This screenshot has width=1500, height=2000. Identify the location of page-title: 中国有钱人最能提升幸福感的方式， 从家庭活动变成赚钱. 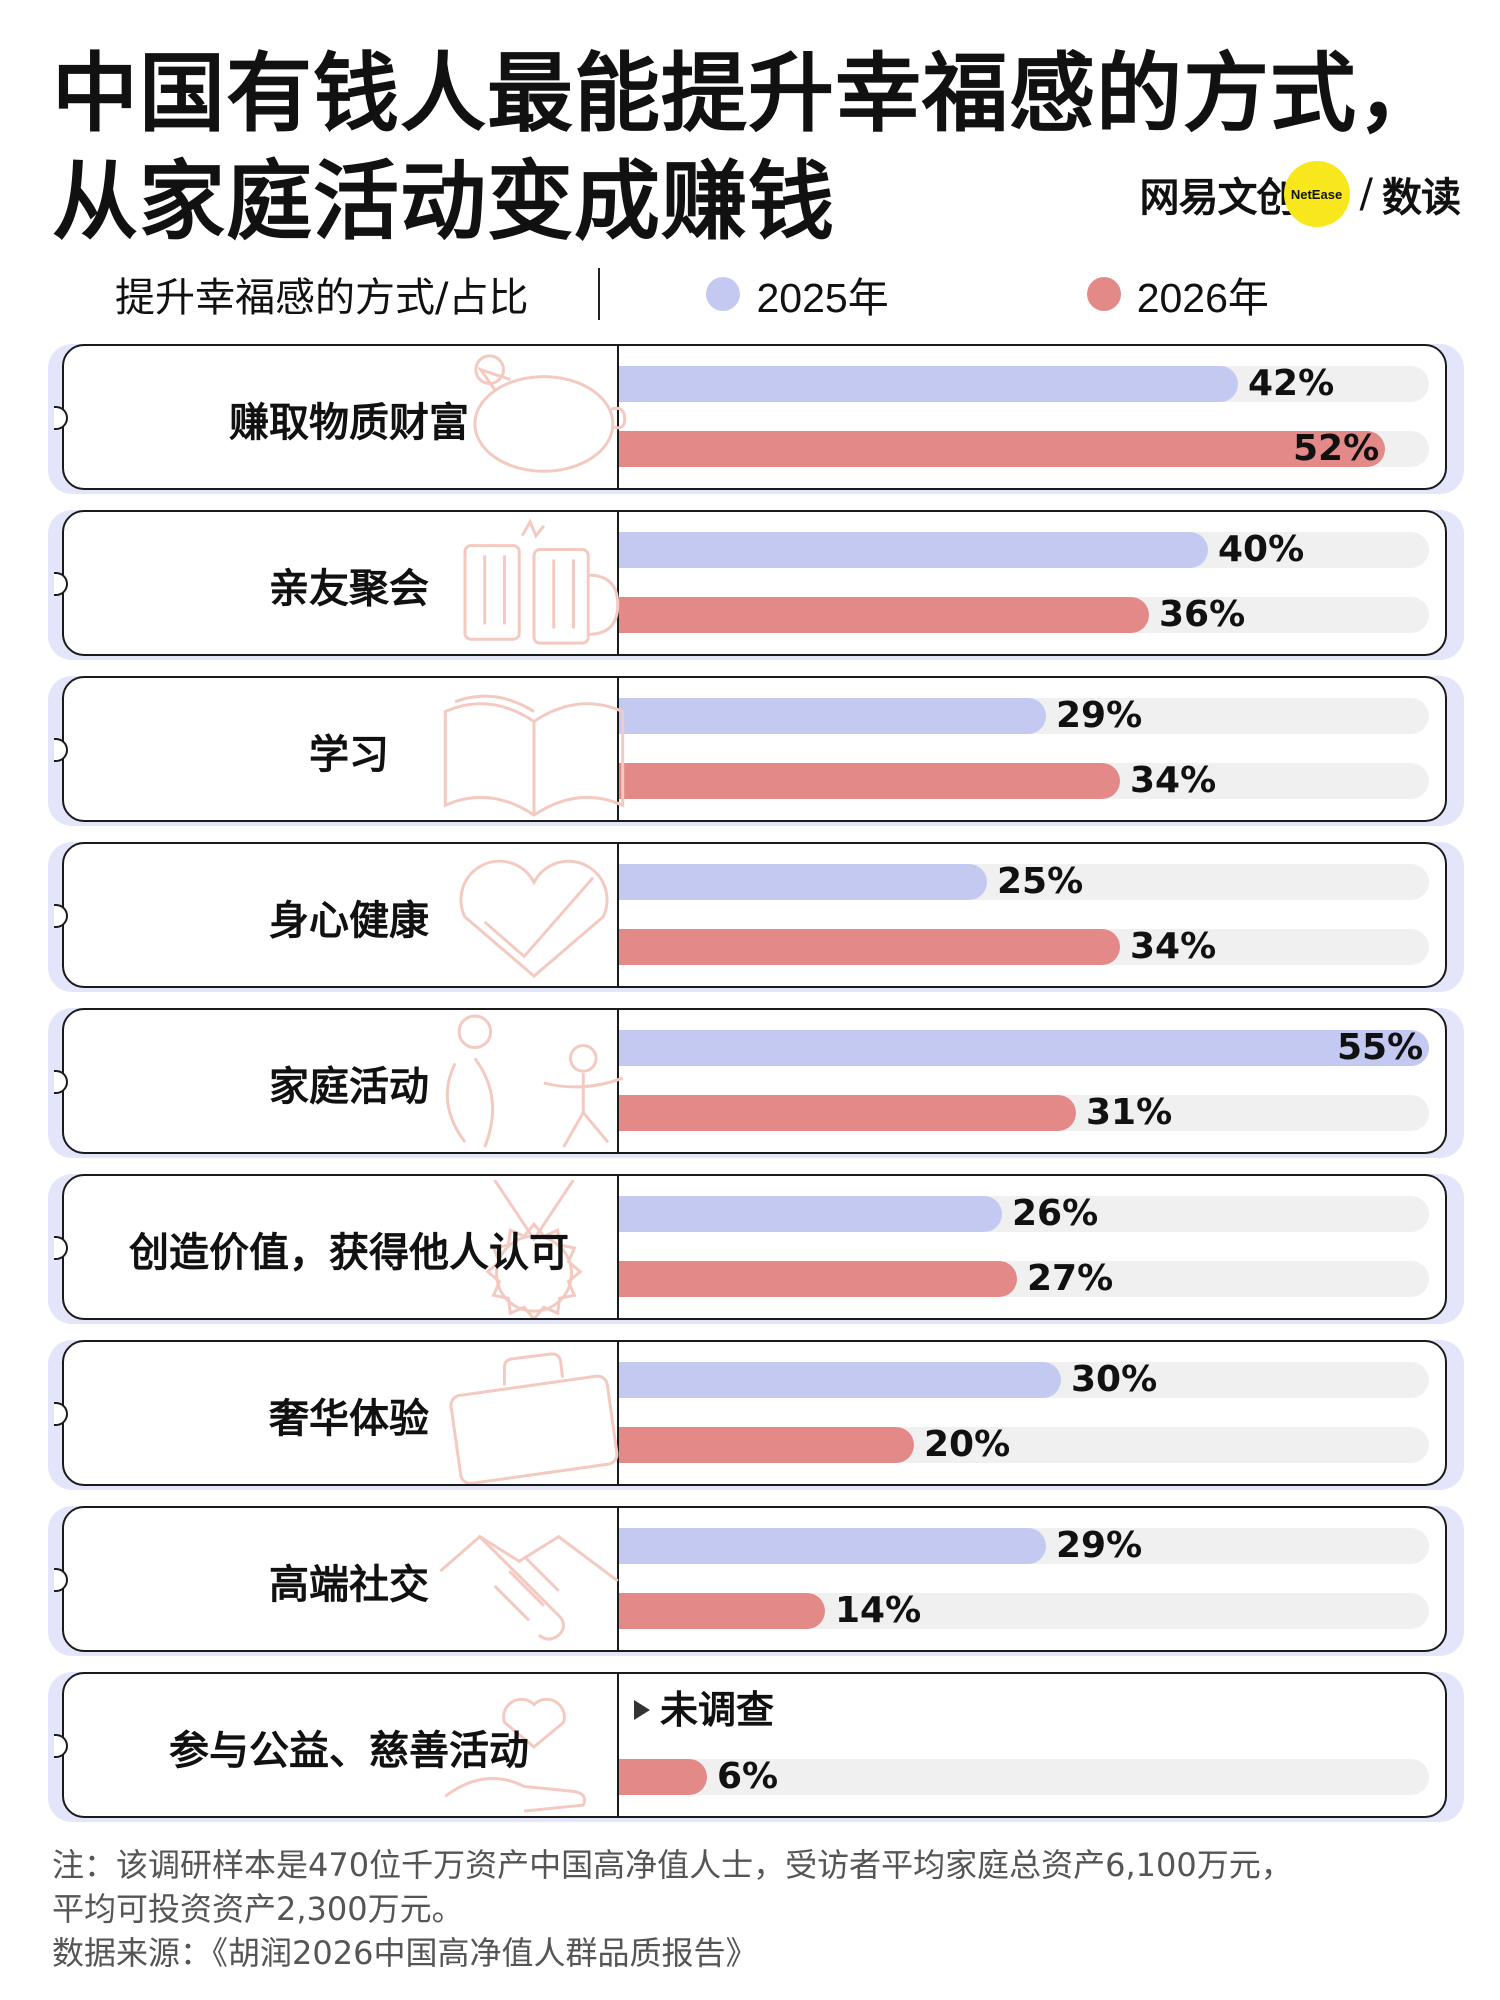
(762, 148).